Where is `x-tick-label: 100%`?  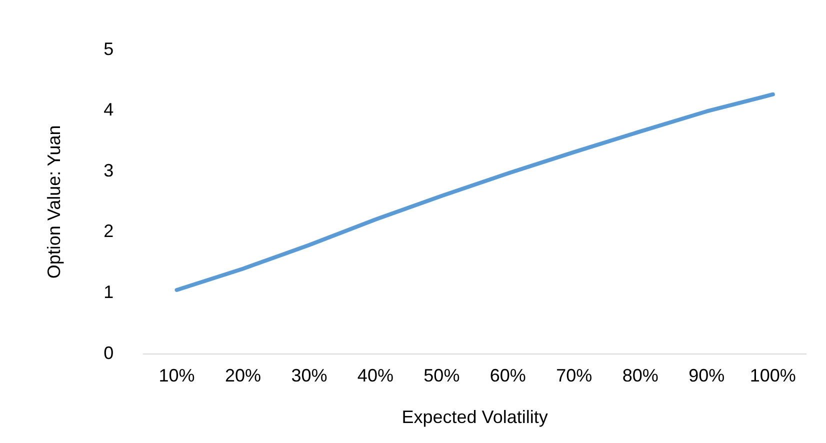
x-tick-label: 100% is located at coordinates (773, 376).